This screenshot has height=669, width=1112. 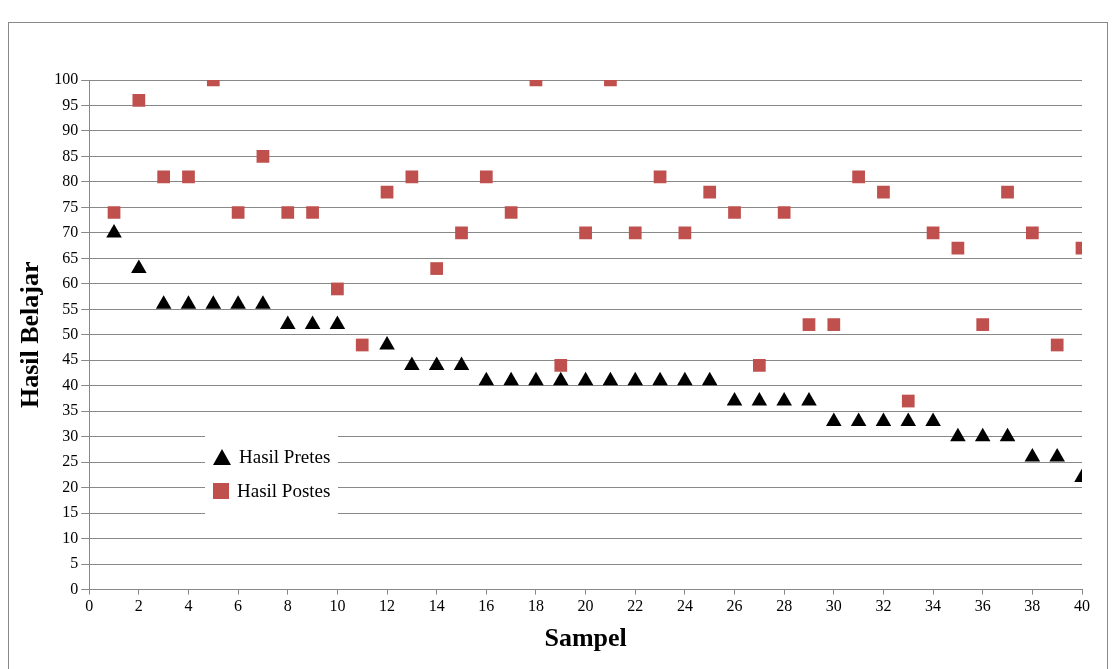 What do you see at coordinates (70, 359) in the screenshot?
I see `y-tick-label: 45` at bounding box center [70, 359].